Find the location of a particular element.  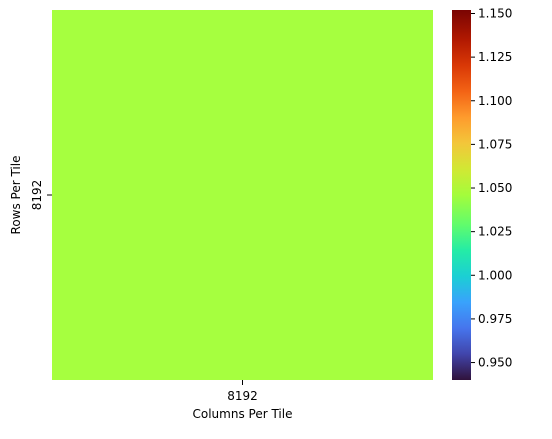

colorbar-tick-label: 1.100 is located at coordinates (495, 101).